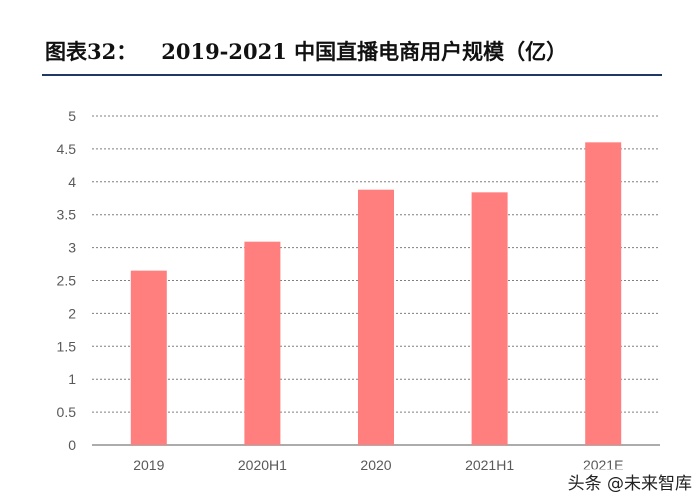  What do you see at coordinates (72, 445) in the screenshot?
I see `y-tick-label: 0` at bounding box center [72, 445].